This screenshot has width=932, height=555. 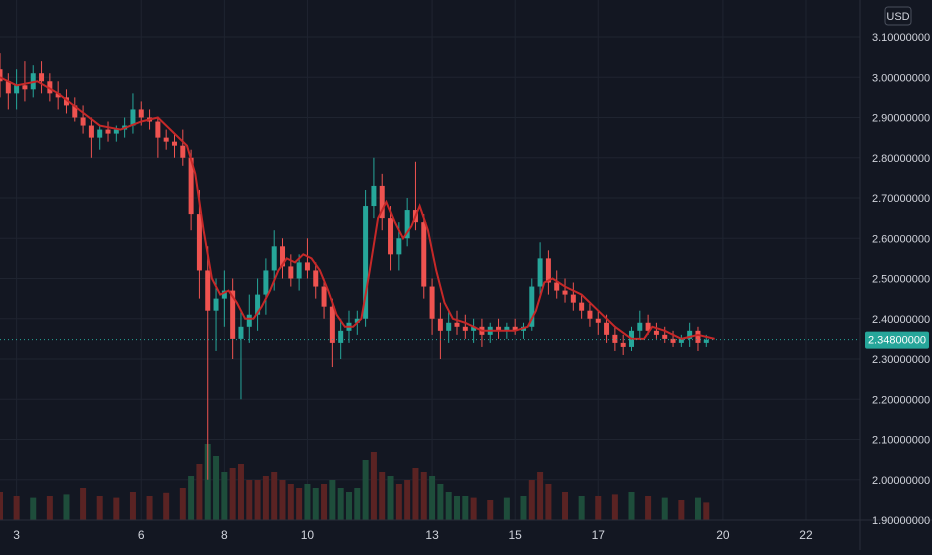 I want to click on price-tick-label: 3.00000000, so click(x=901, y=78).